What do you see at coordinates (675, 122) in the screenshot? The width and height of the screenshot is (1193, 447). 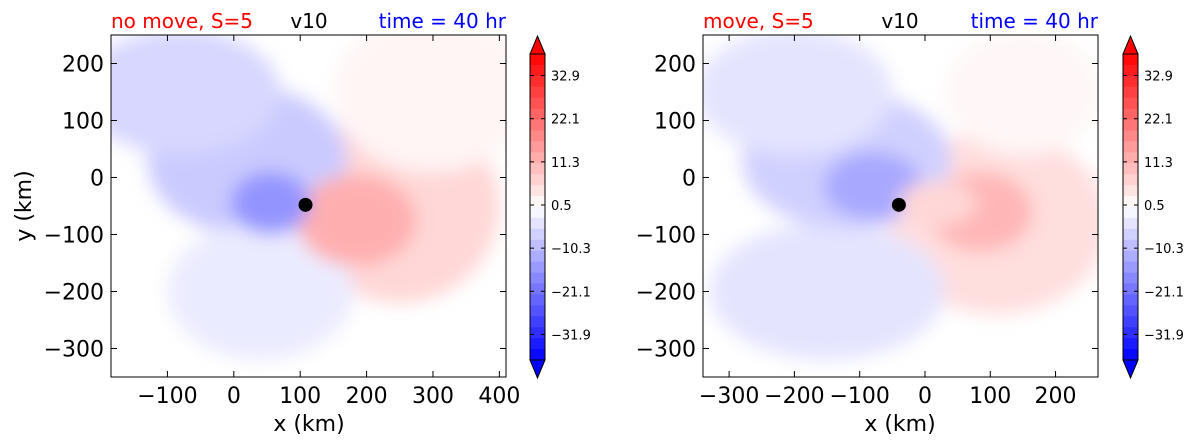 I see `y-tick-label: 100` at bounding box center [675, 122].